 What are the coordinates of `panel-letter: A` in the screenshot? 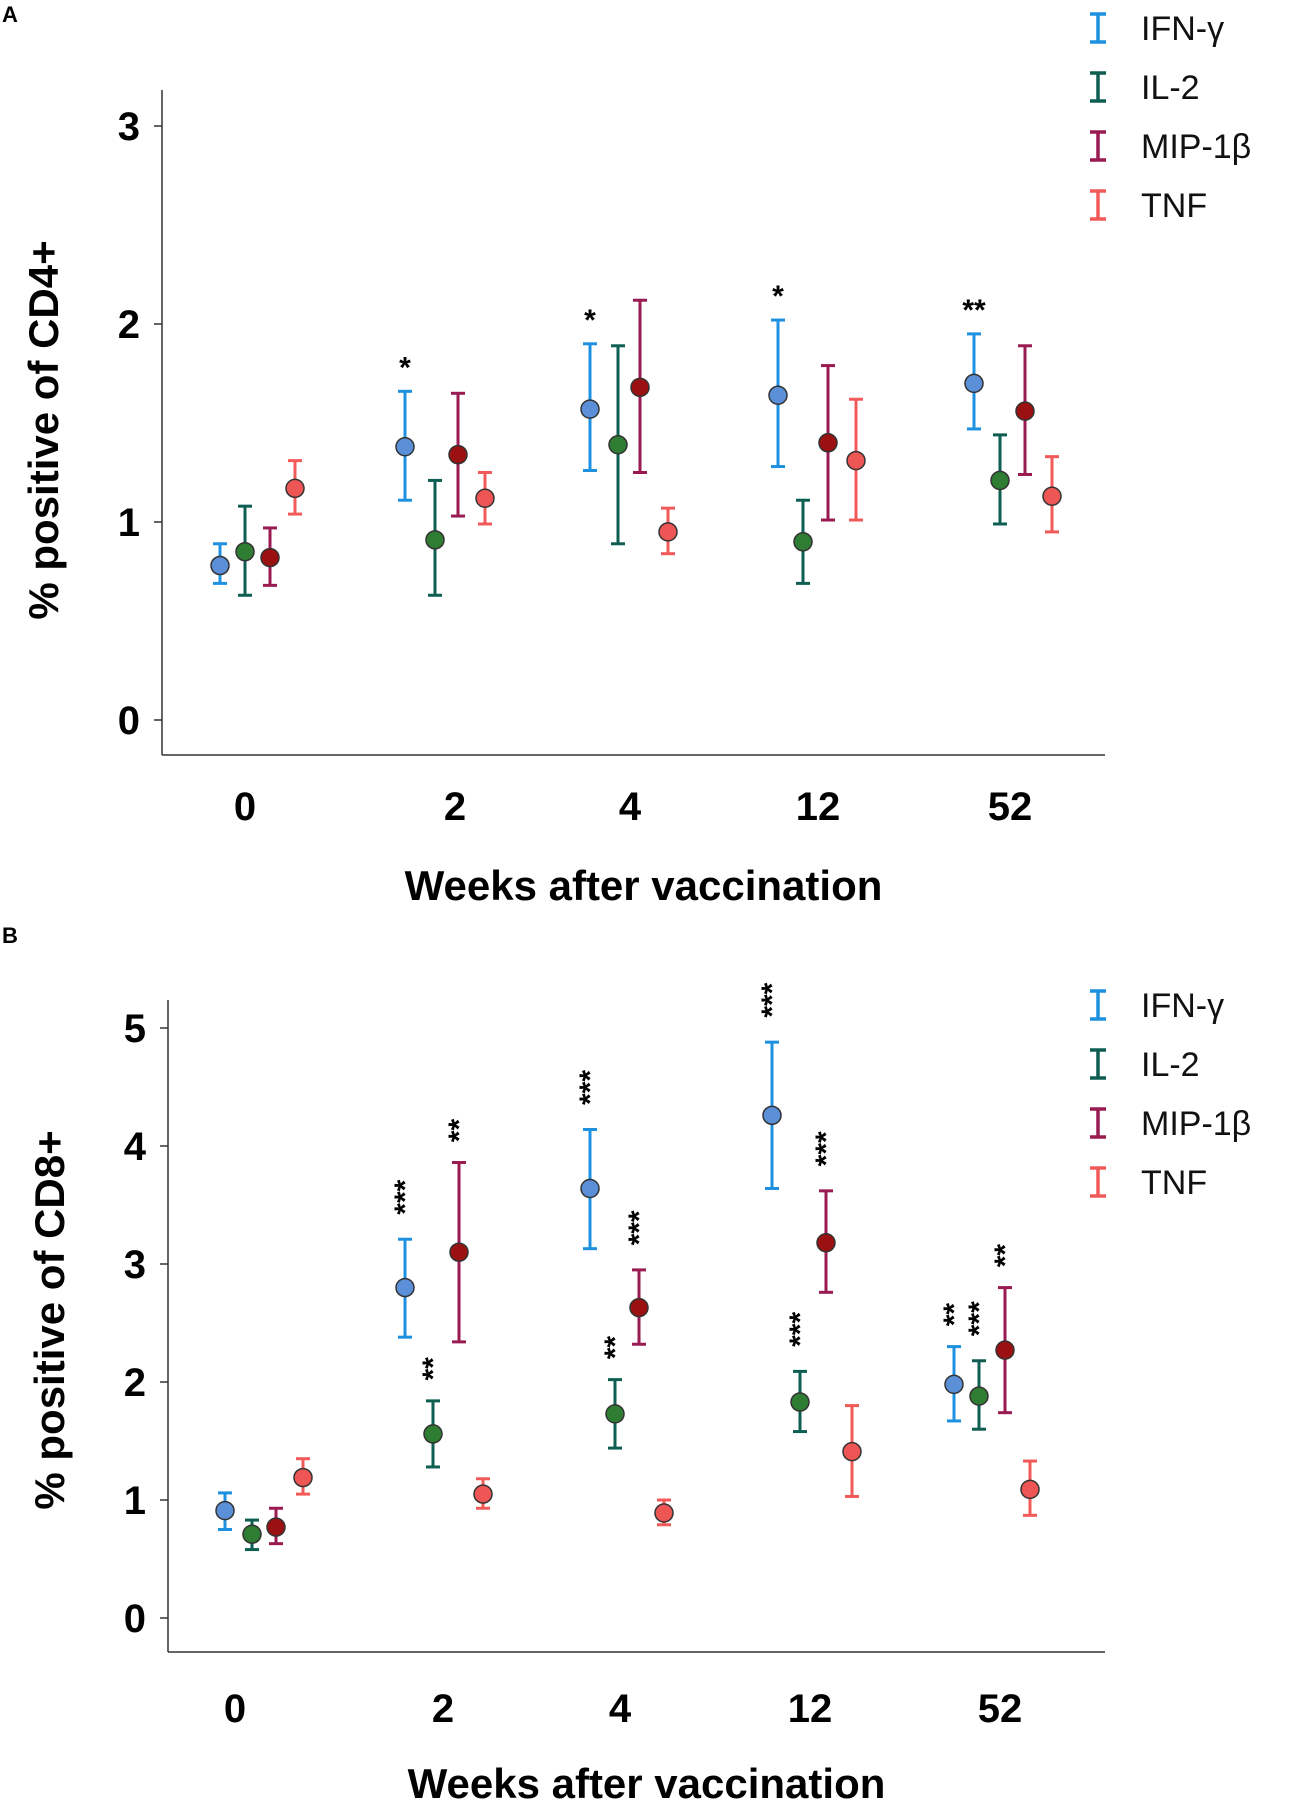 It's located at (10, 14).